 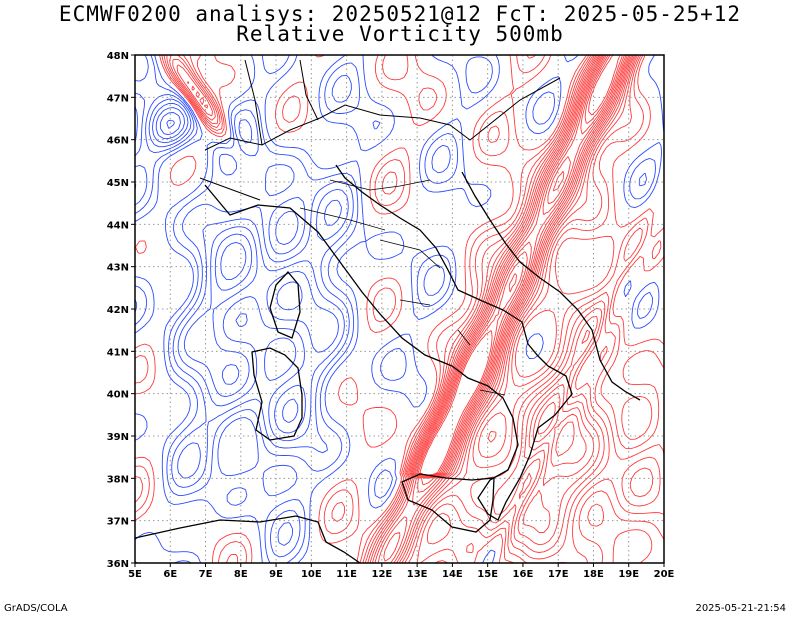 I want to click on lat-tick-label: 38N, so click(x=118, y=479).